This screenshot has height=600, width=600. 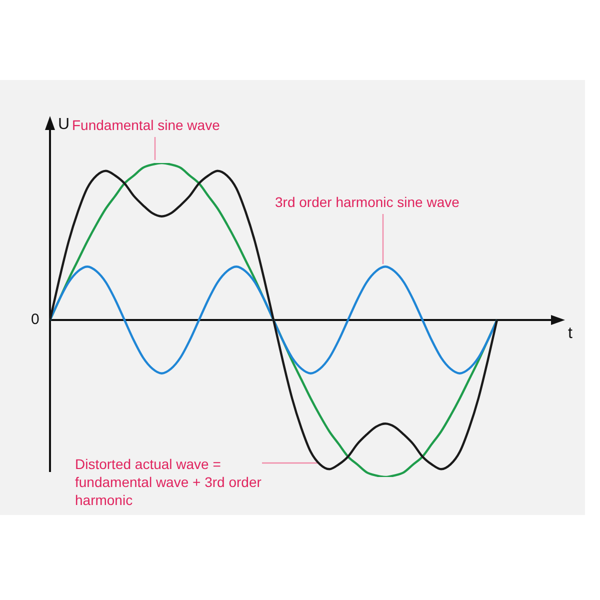 What do you see at coordinates (64, 125) in the screenshot?
I see `y-axis-title: U` at bounding box center [64, 125].